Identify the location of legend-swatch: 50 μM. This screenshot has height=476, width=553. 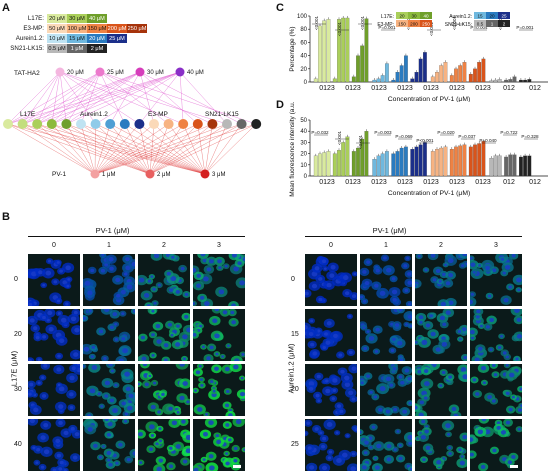
(57, 28).